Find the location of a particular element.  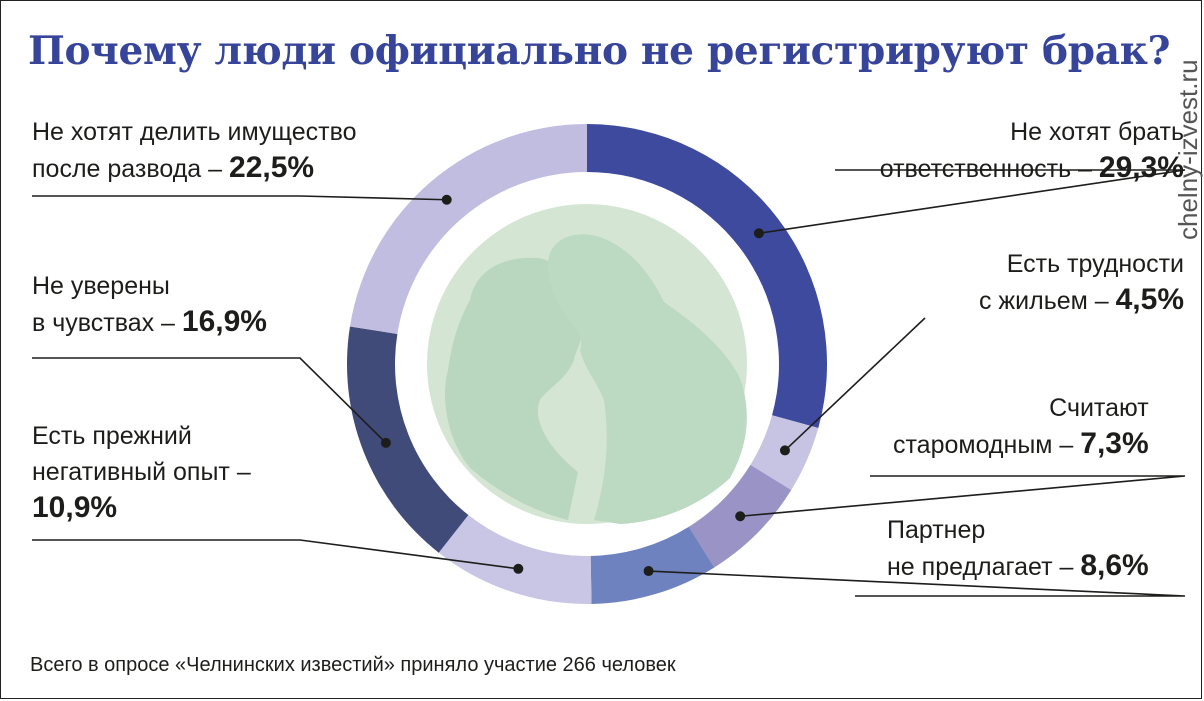

label-line-2: в чувствах – is located at coordinates (103, 323).